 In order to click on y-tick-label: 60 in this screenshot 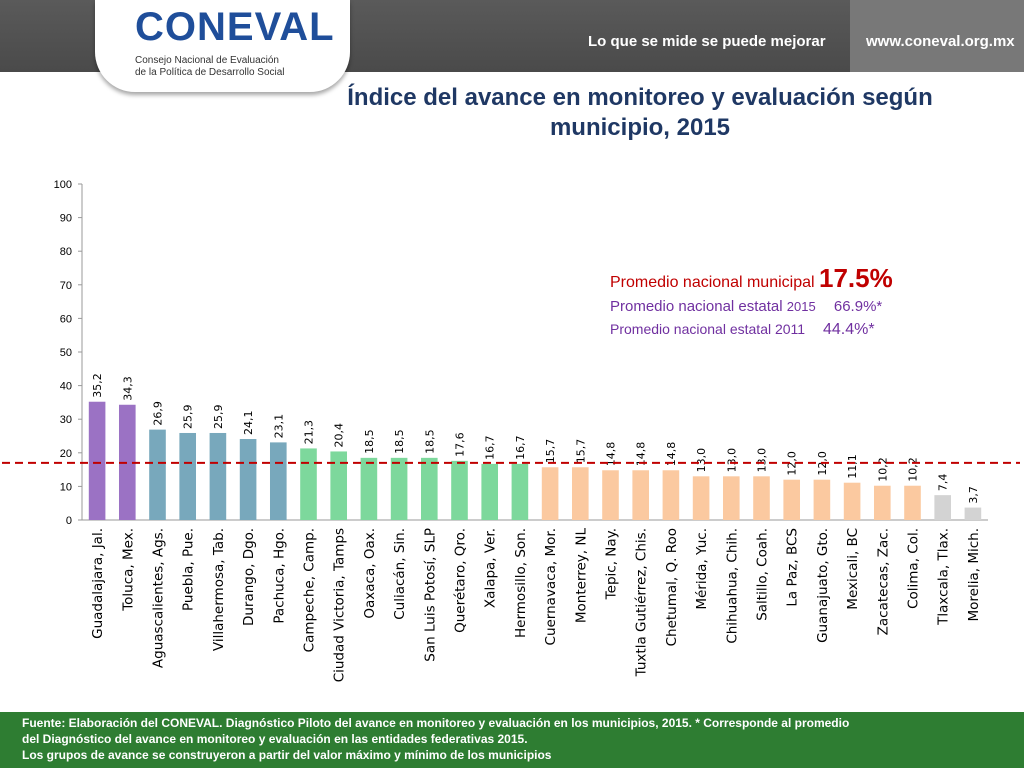, I will do `click(66, 319)`.